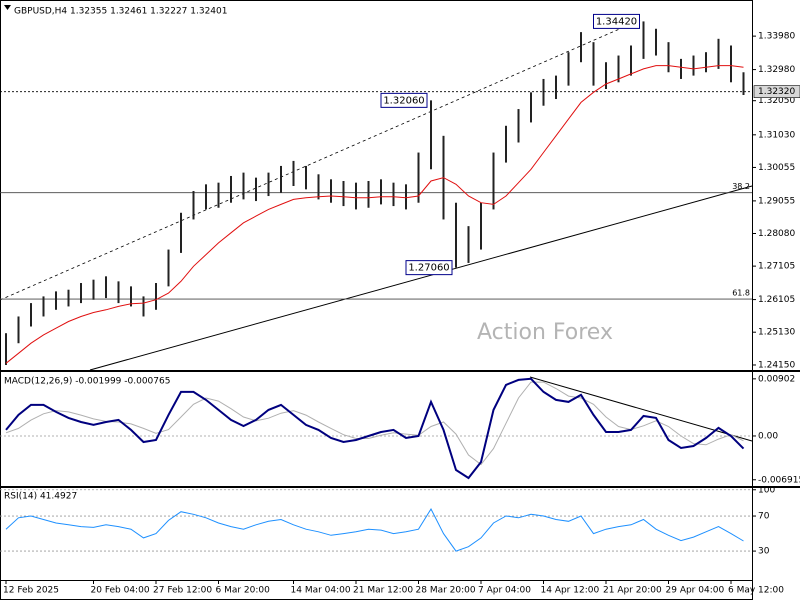 The width and height of the screenshot is (800, 600). What do you see at coordinates (120, 591) in the screenshot?
I see `x-tick-label: 20 Feb 04:00` at bounding box center [120, 591].